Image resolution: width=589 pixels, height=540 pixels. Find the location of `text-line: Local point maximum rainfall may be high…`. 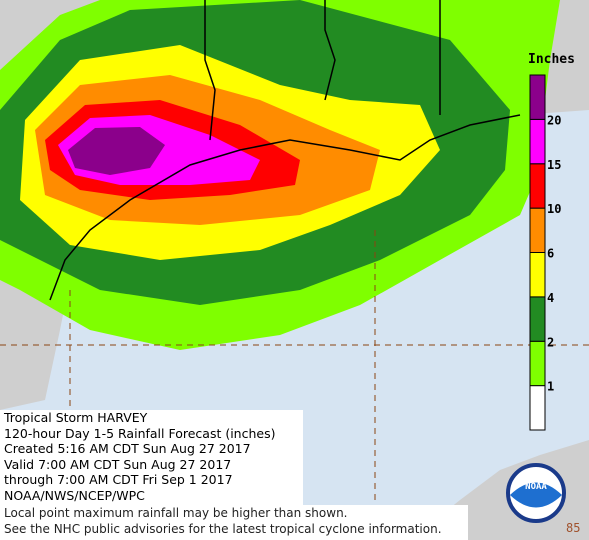

text-line: Local point maximum rainfall may be high… is located at coordinates (176, 513).